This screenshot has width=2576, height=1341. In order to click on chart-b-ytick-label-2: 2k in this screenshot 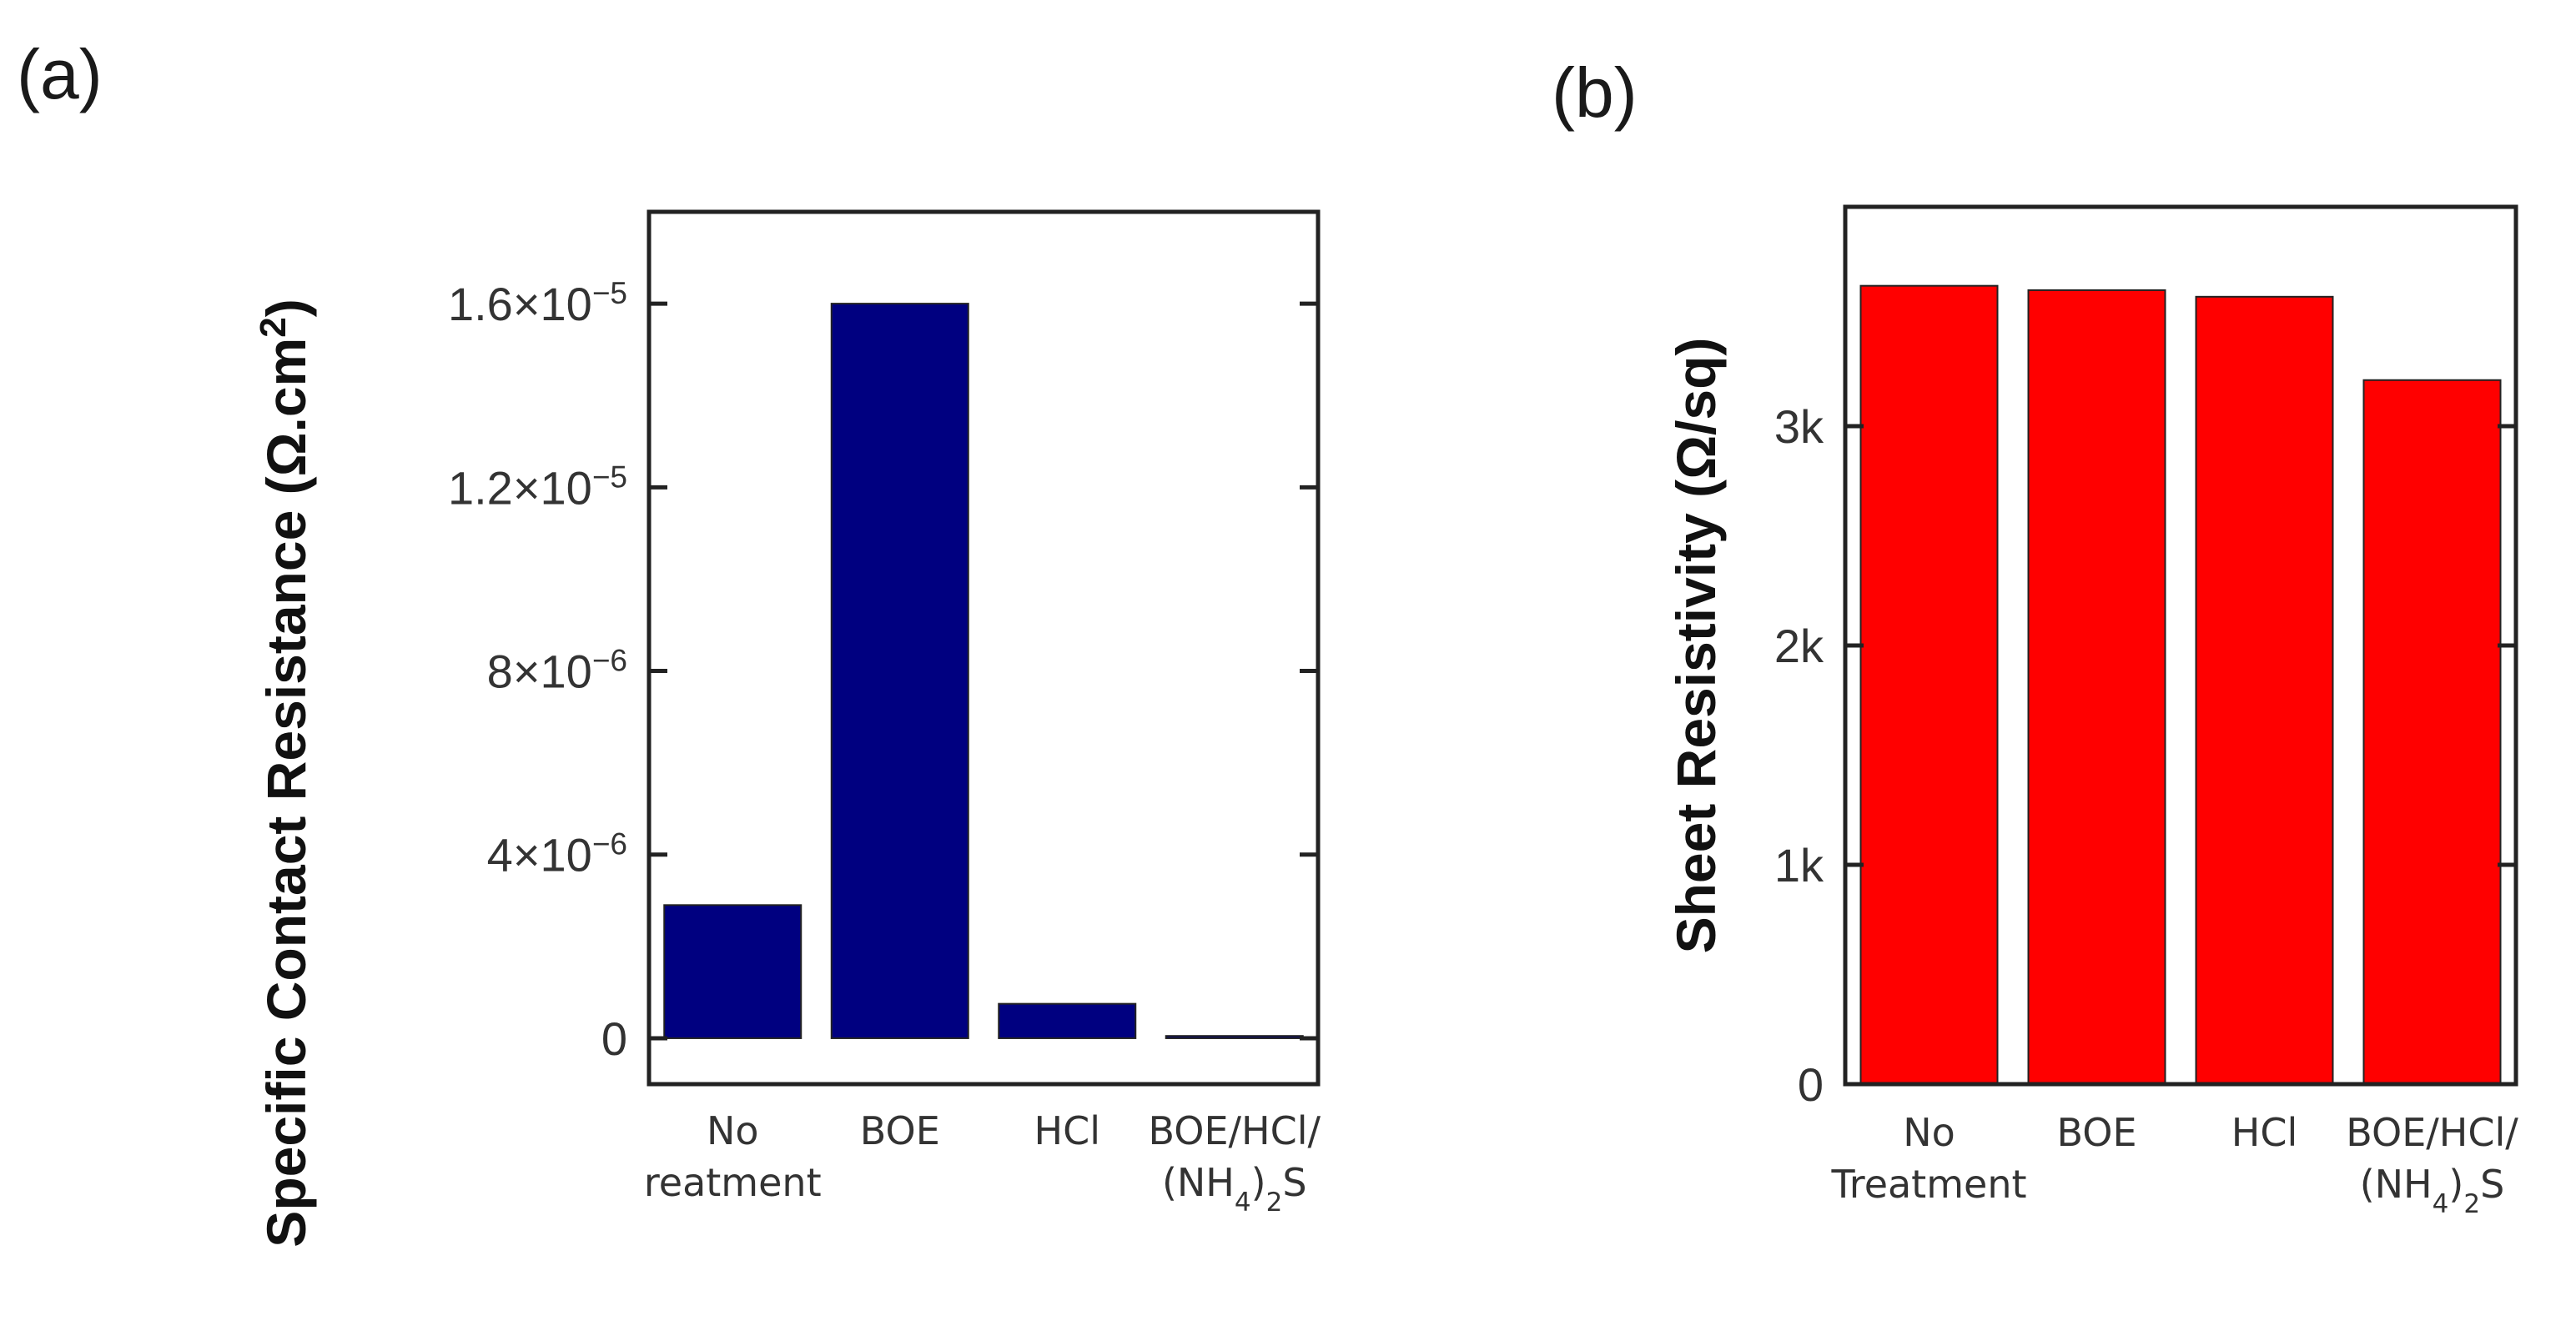, I will do `click(1799, 646)`.